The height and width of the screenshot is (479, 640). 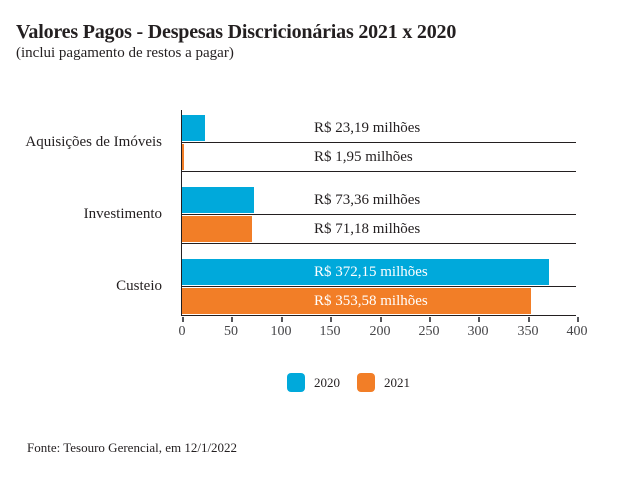 I want to click on x-tick-label: 0, so click(x=182, y=331).